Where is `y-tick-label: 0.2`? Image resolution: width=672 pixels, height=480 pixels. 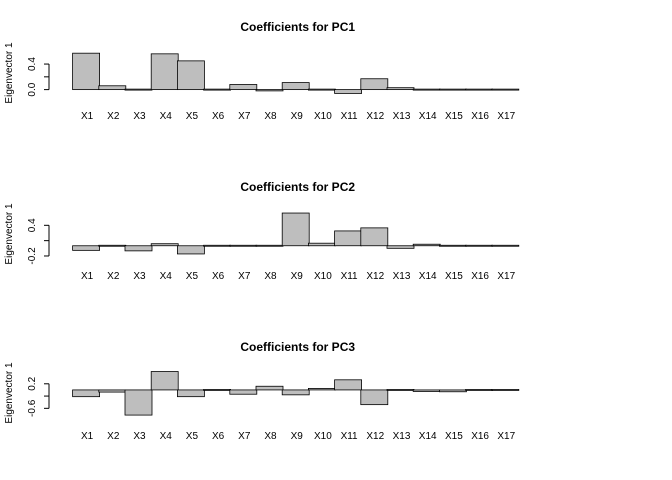
y-tick-label: 0.2 is located at coordinates (32, 383).